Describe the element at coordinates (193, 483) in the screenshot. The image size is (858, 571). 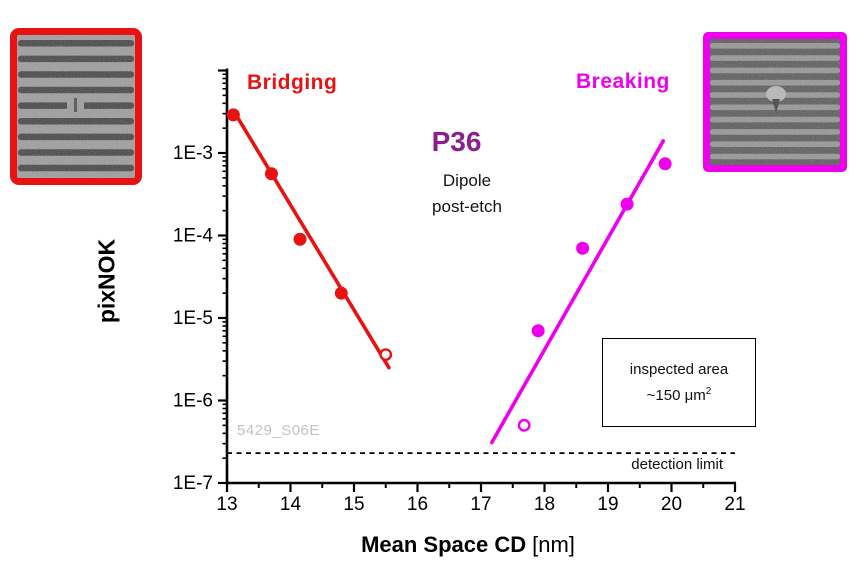
I see `y-tick-label: 1E-7` at that location.